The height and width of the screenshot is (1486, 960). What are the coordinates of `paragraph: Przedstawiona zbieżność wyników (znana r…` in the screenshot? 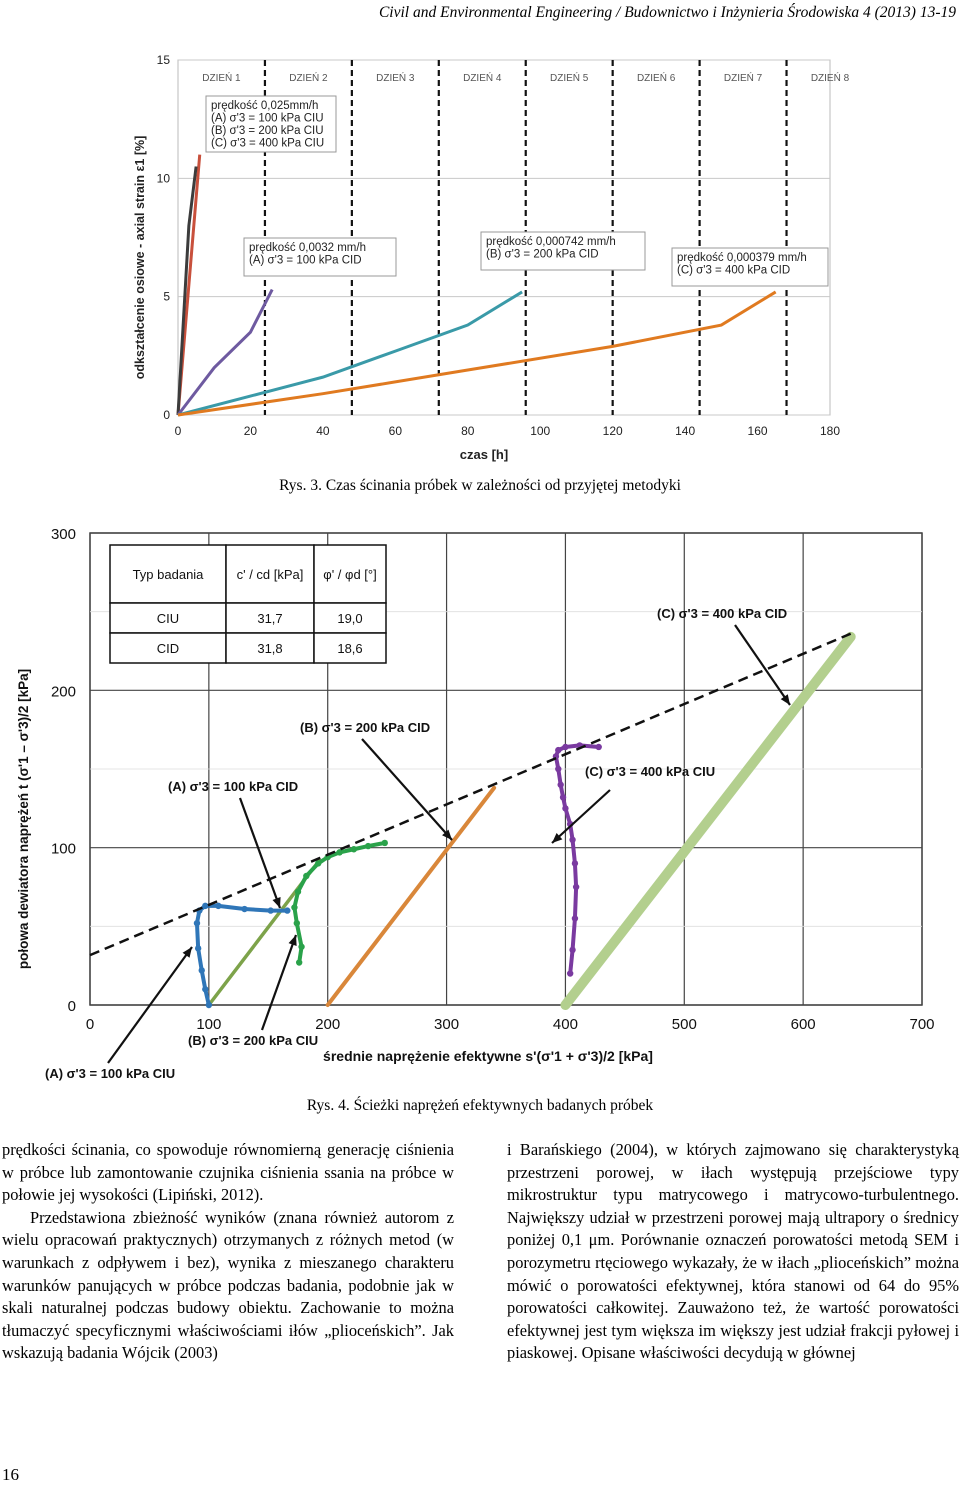 It's located at (228, 1285).